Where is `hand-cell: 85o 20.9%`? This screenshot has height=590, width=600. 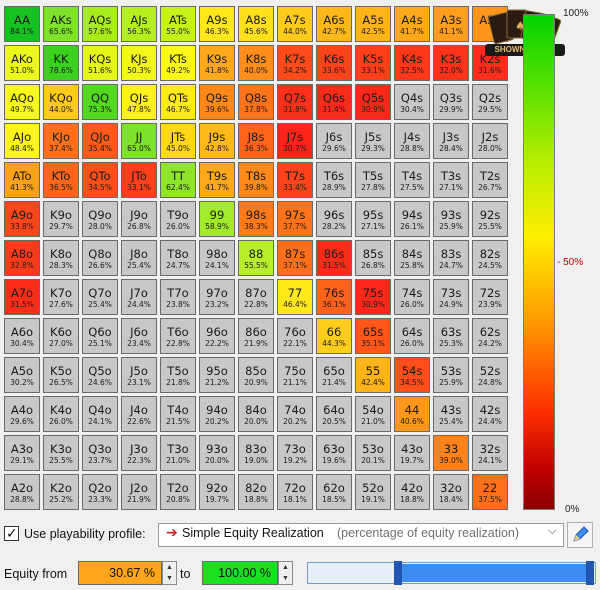
hand-cell: 85o 20.9% is located at coordinates (256, 375).